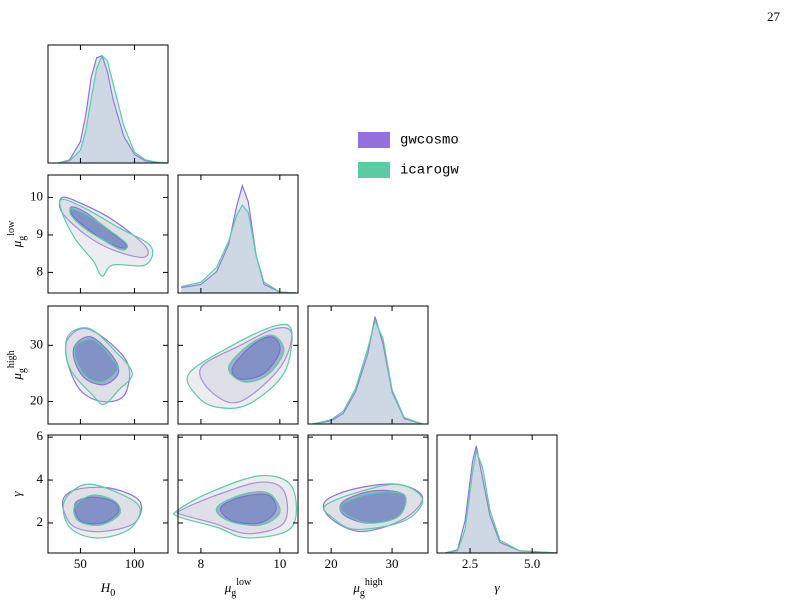 The height and width of the screenshot is (604, 800). Describe the element at coordinates (429, 141) in the screenshot. I see `legend-label: gwcosmo` at that location.